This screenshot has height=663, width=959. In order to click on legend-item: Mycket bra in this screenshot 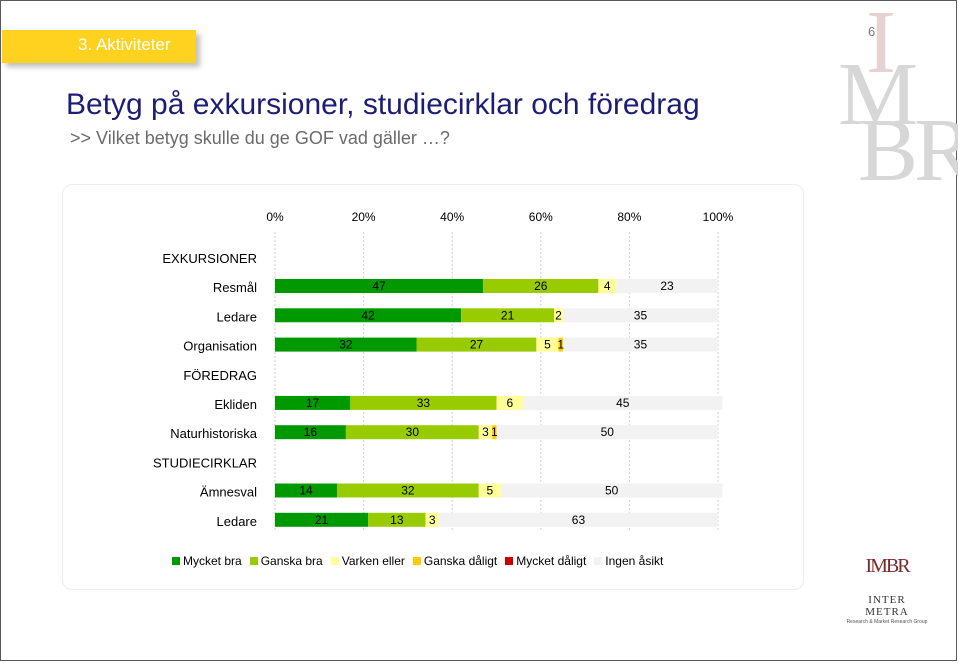, I will do `click(207, 561)`.